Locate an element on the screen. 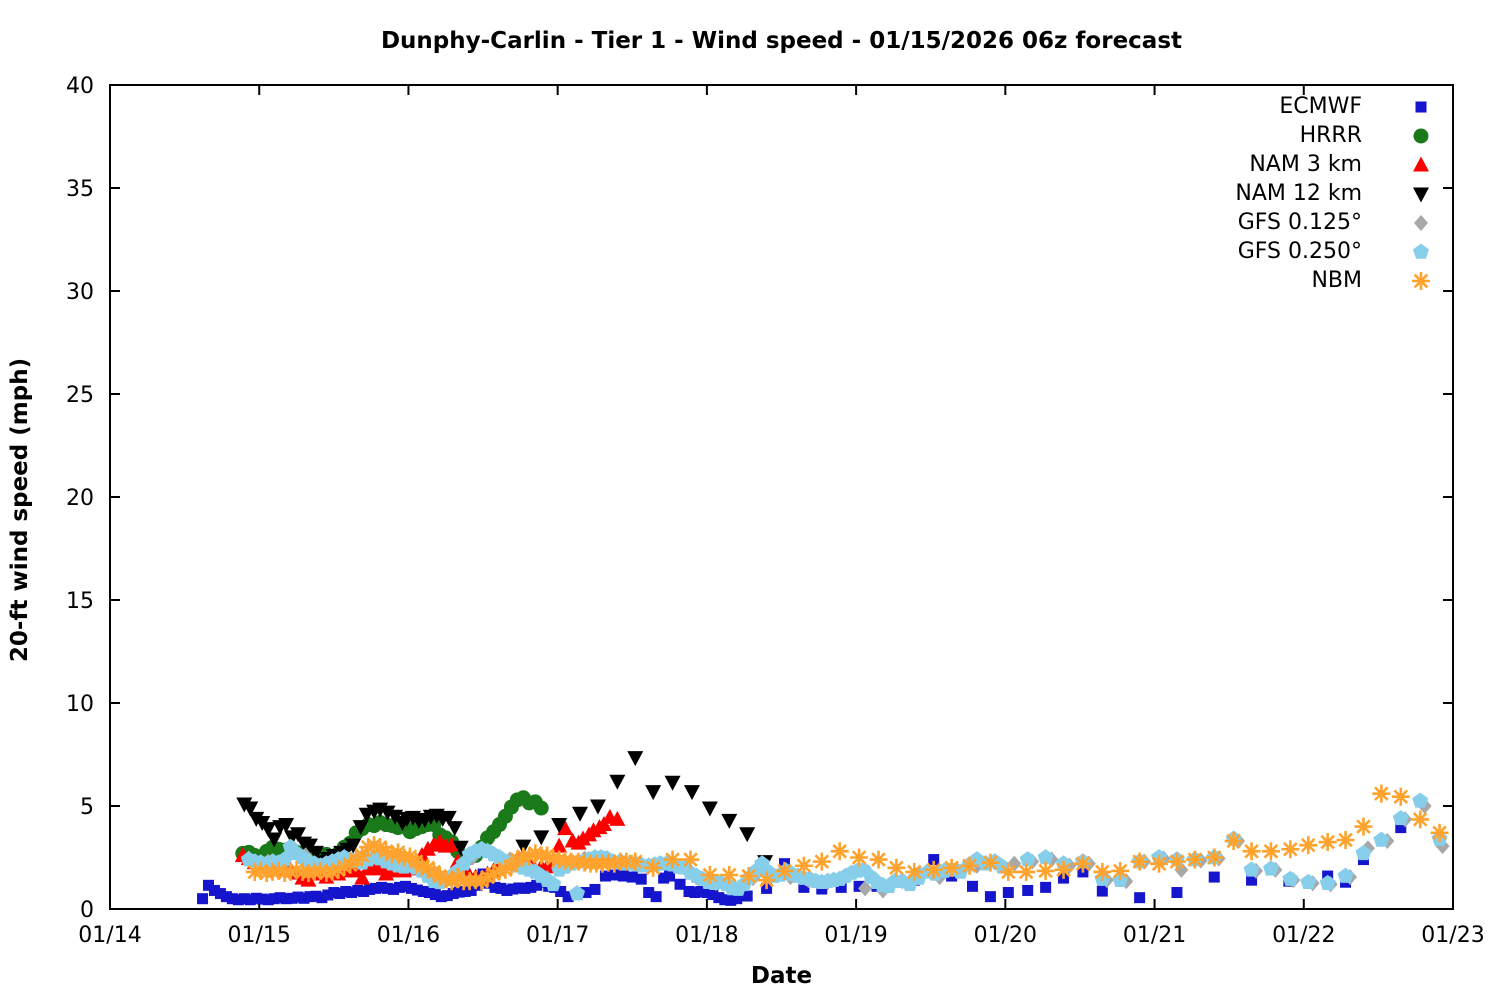 The height and width of the screenshot is (1000, 1500). x-tick-label: 01/19 is located at coordinates (855, 935).